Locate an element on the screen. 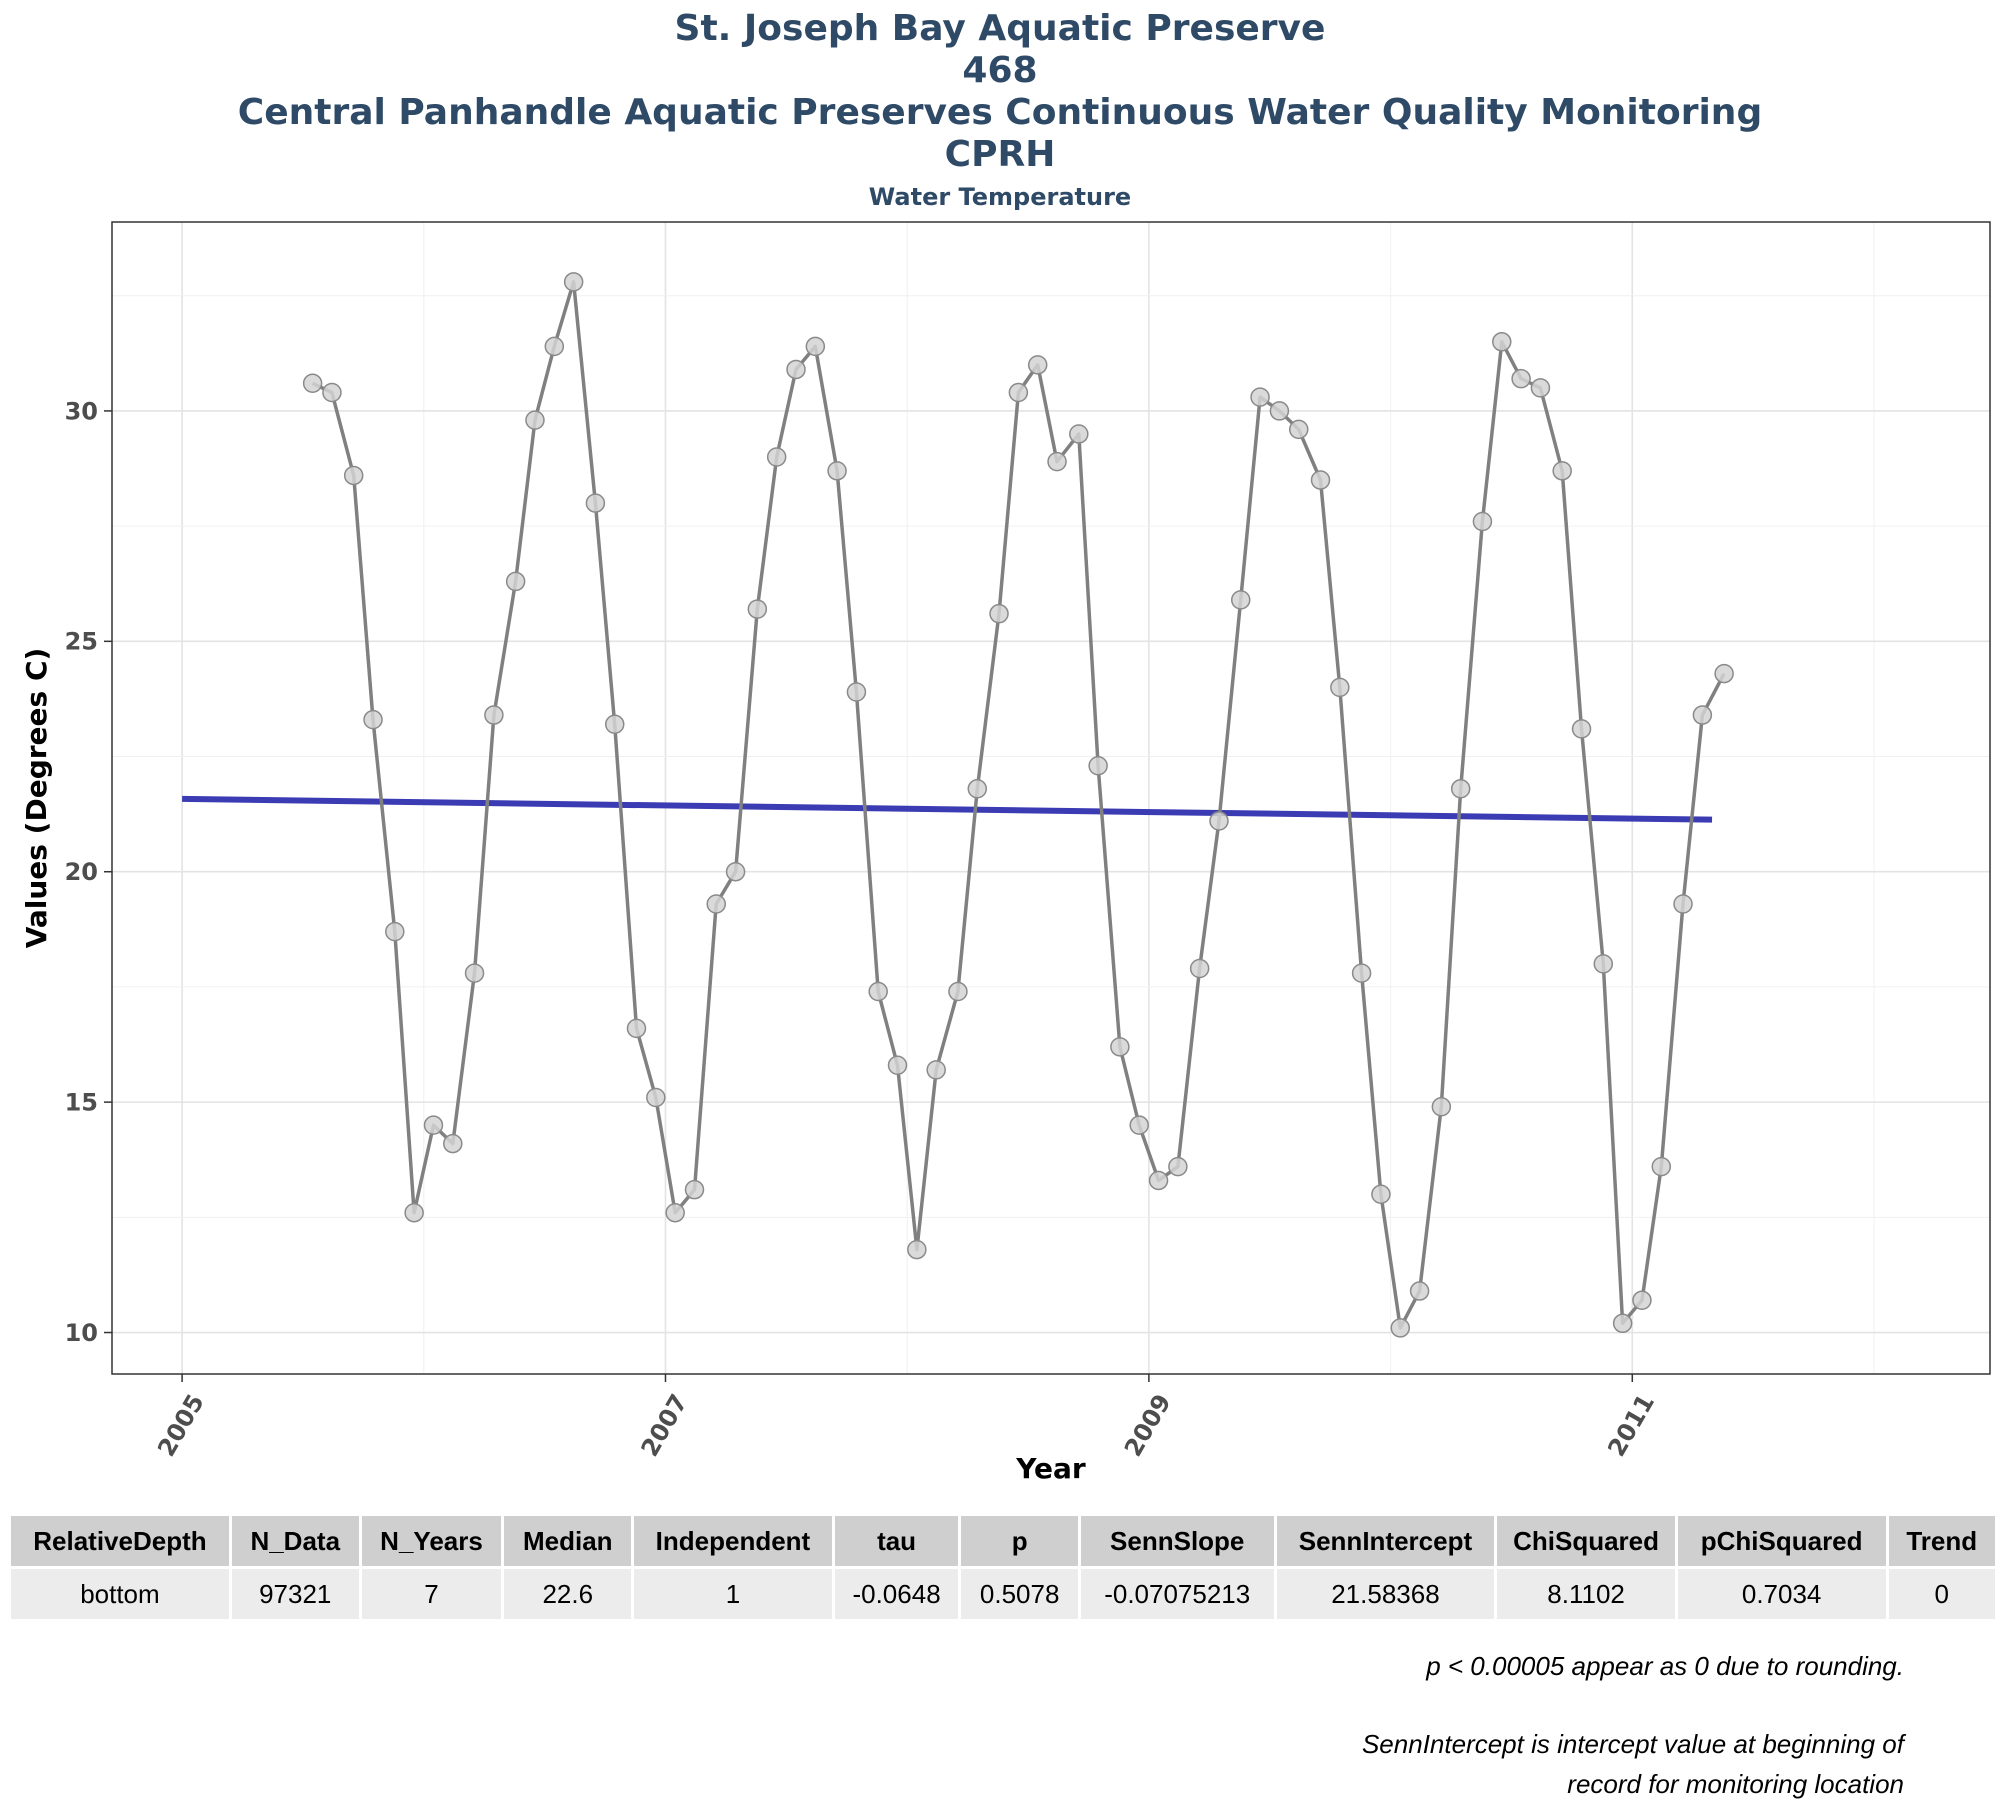  table-cell: 8.1102 is located at coordinates (1586, 1594).